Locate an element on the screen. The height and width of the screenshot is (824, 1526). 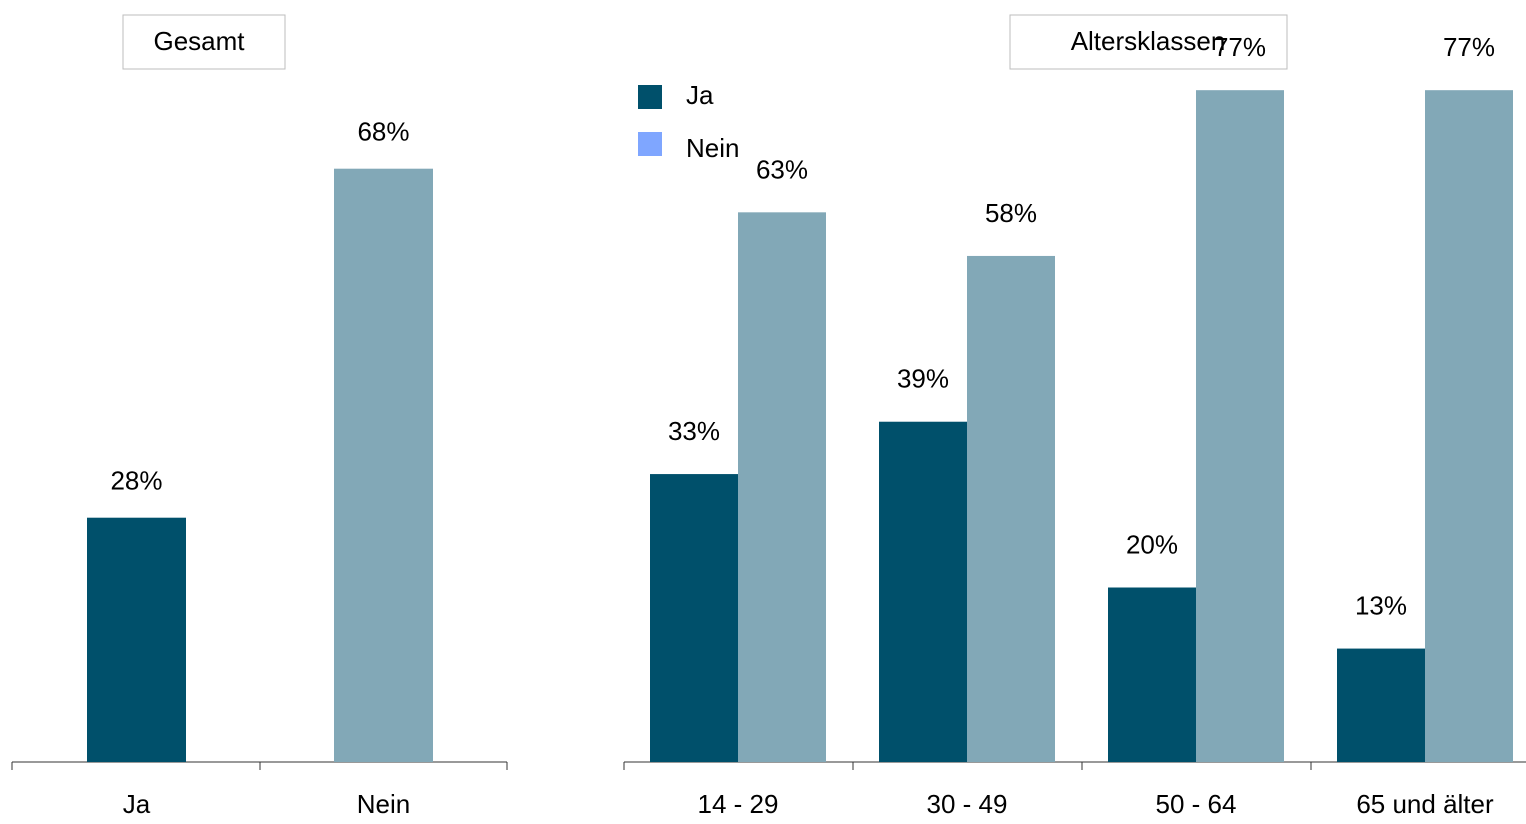
altersklassen-title: Altersklassen is located at coordinates (1148, 41).